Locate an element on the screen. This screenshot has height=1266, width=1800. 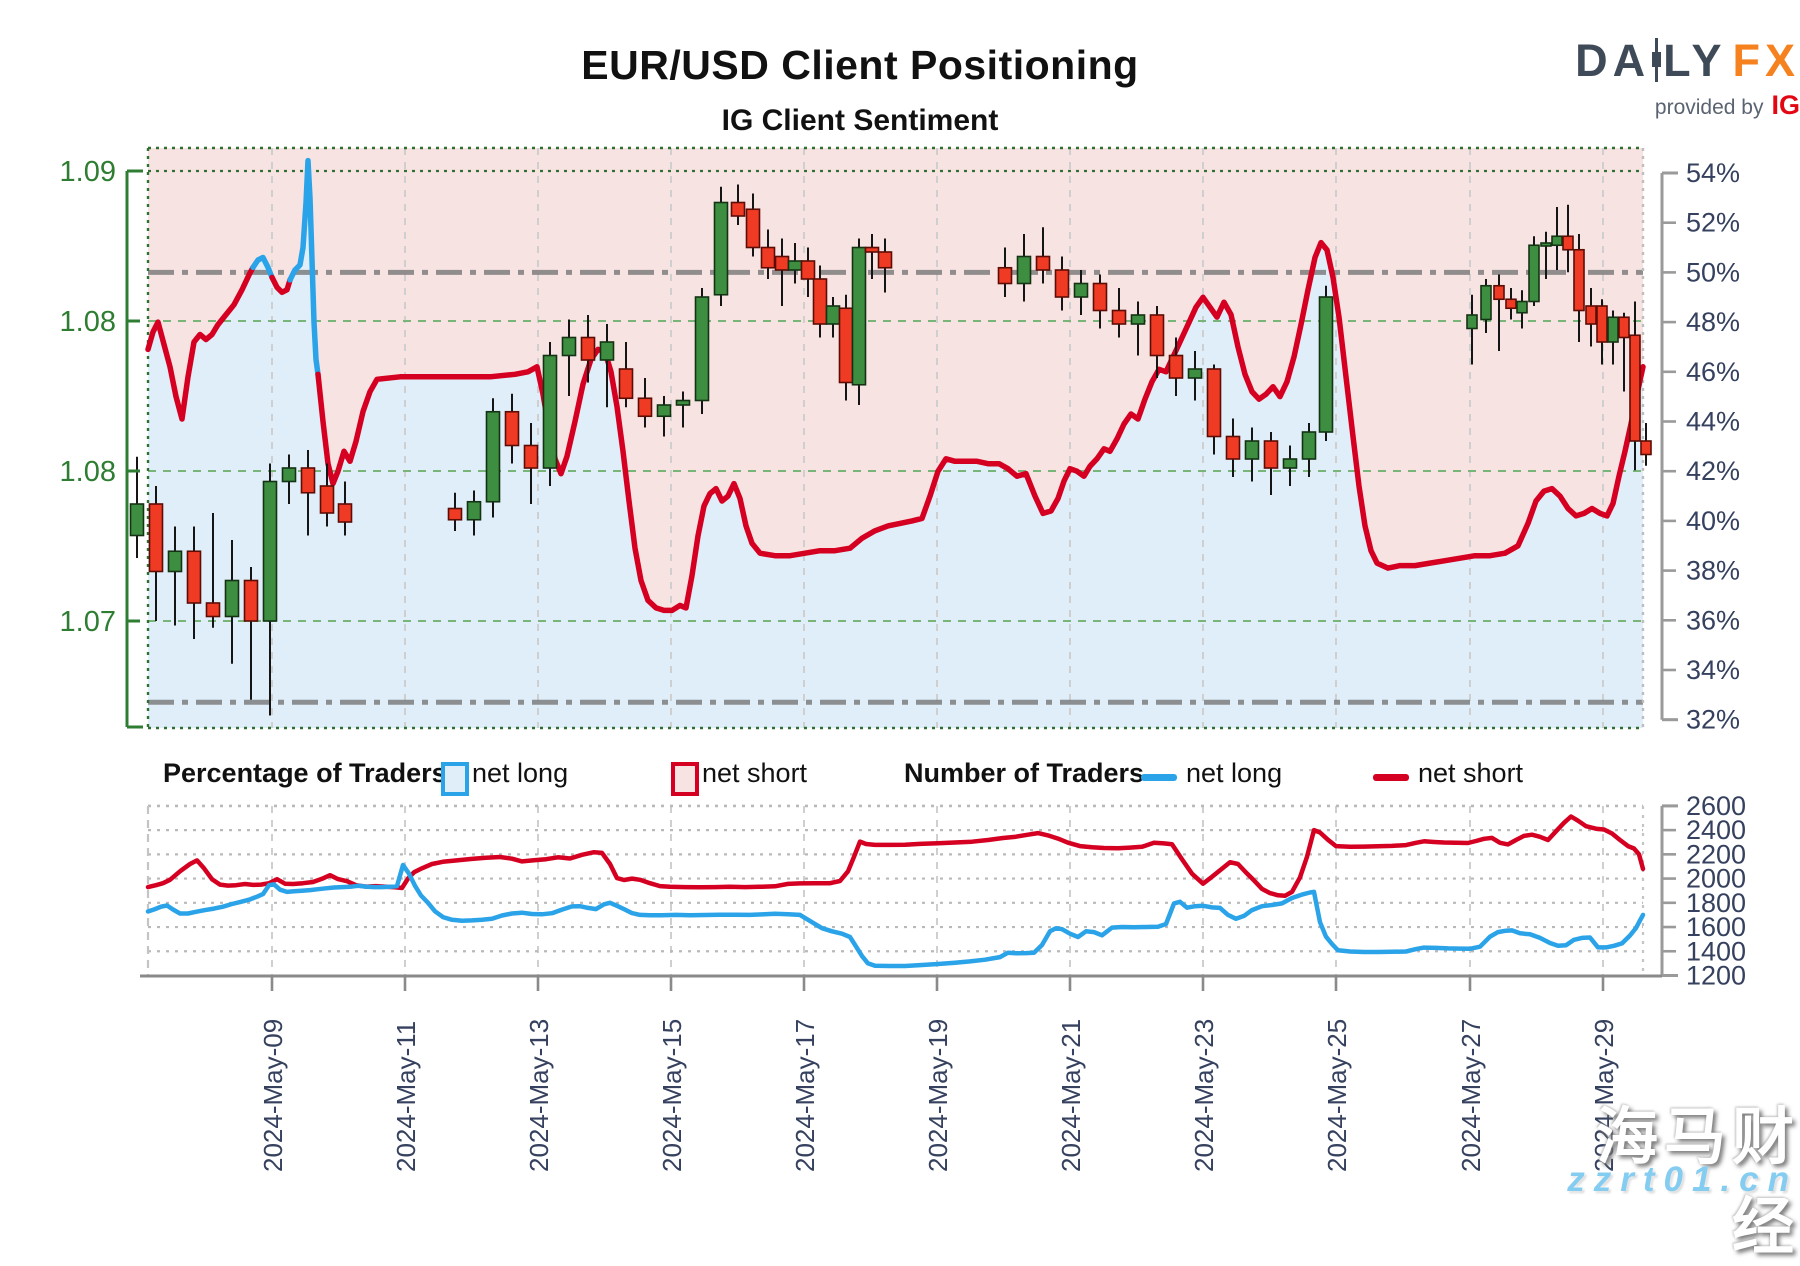
legend-pct-net-long-label: net long is located at coordinates (520, 773).